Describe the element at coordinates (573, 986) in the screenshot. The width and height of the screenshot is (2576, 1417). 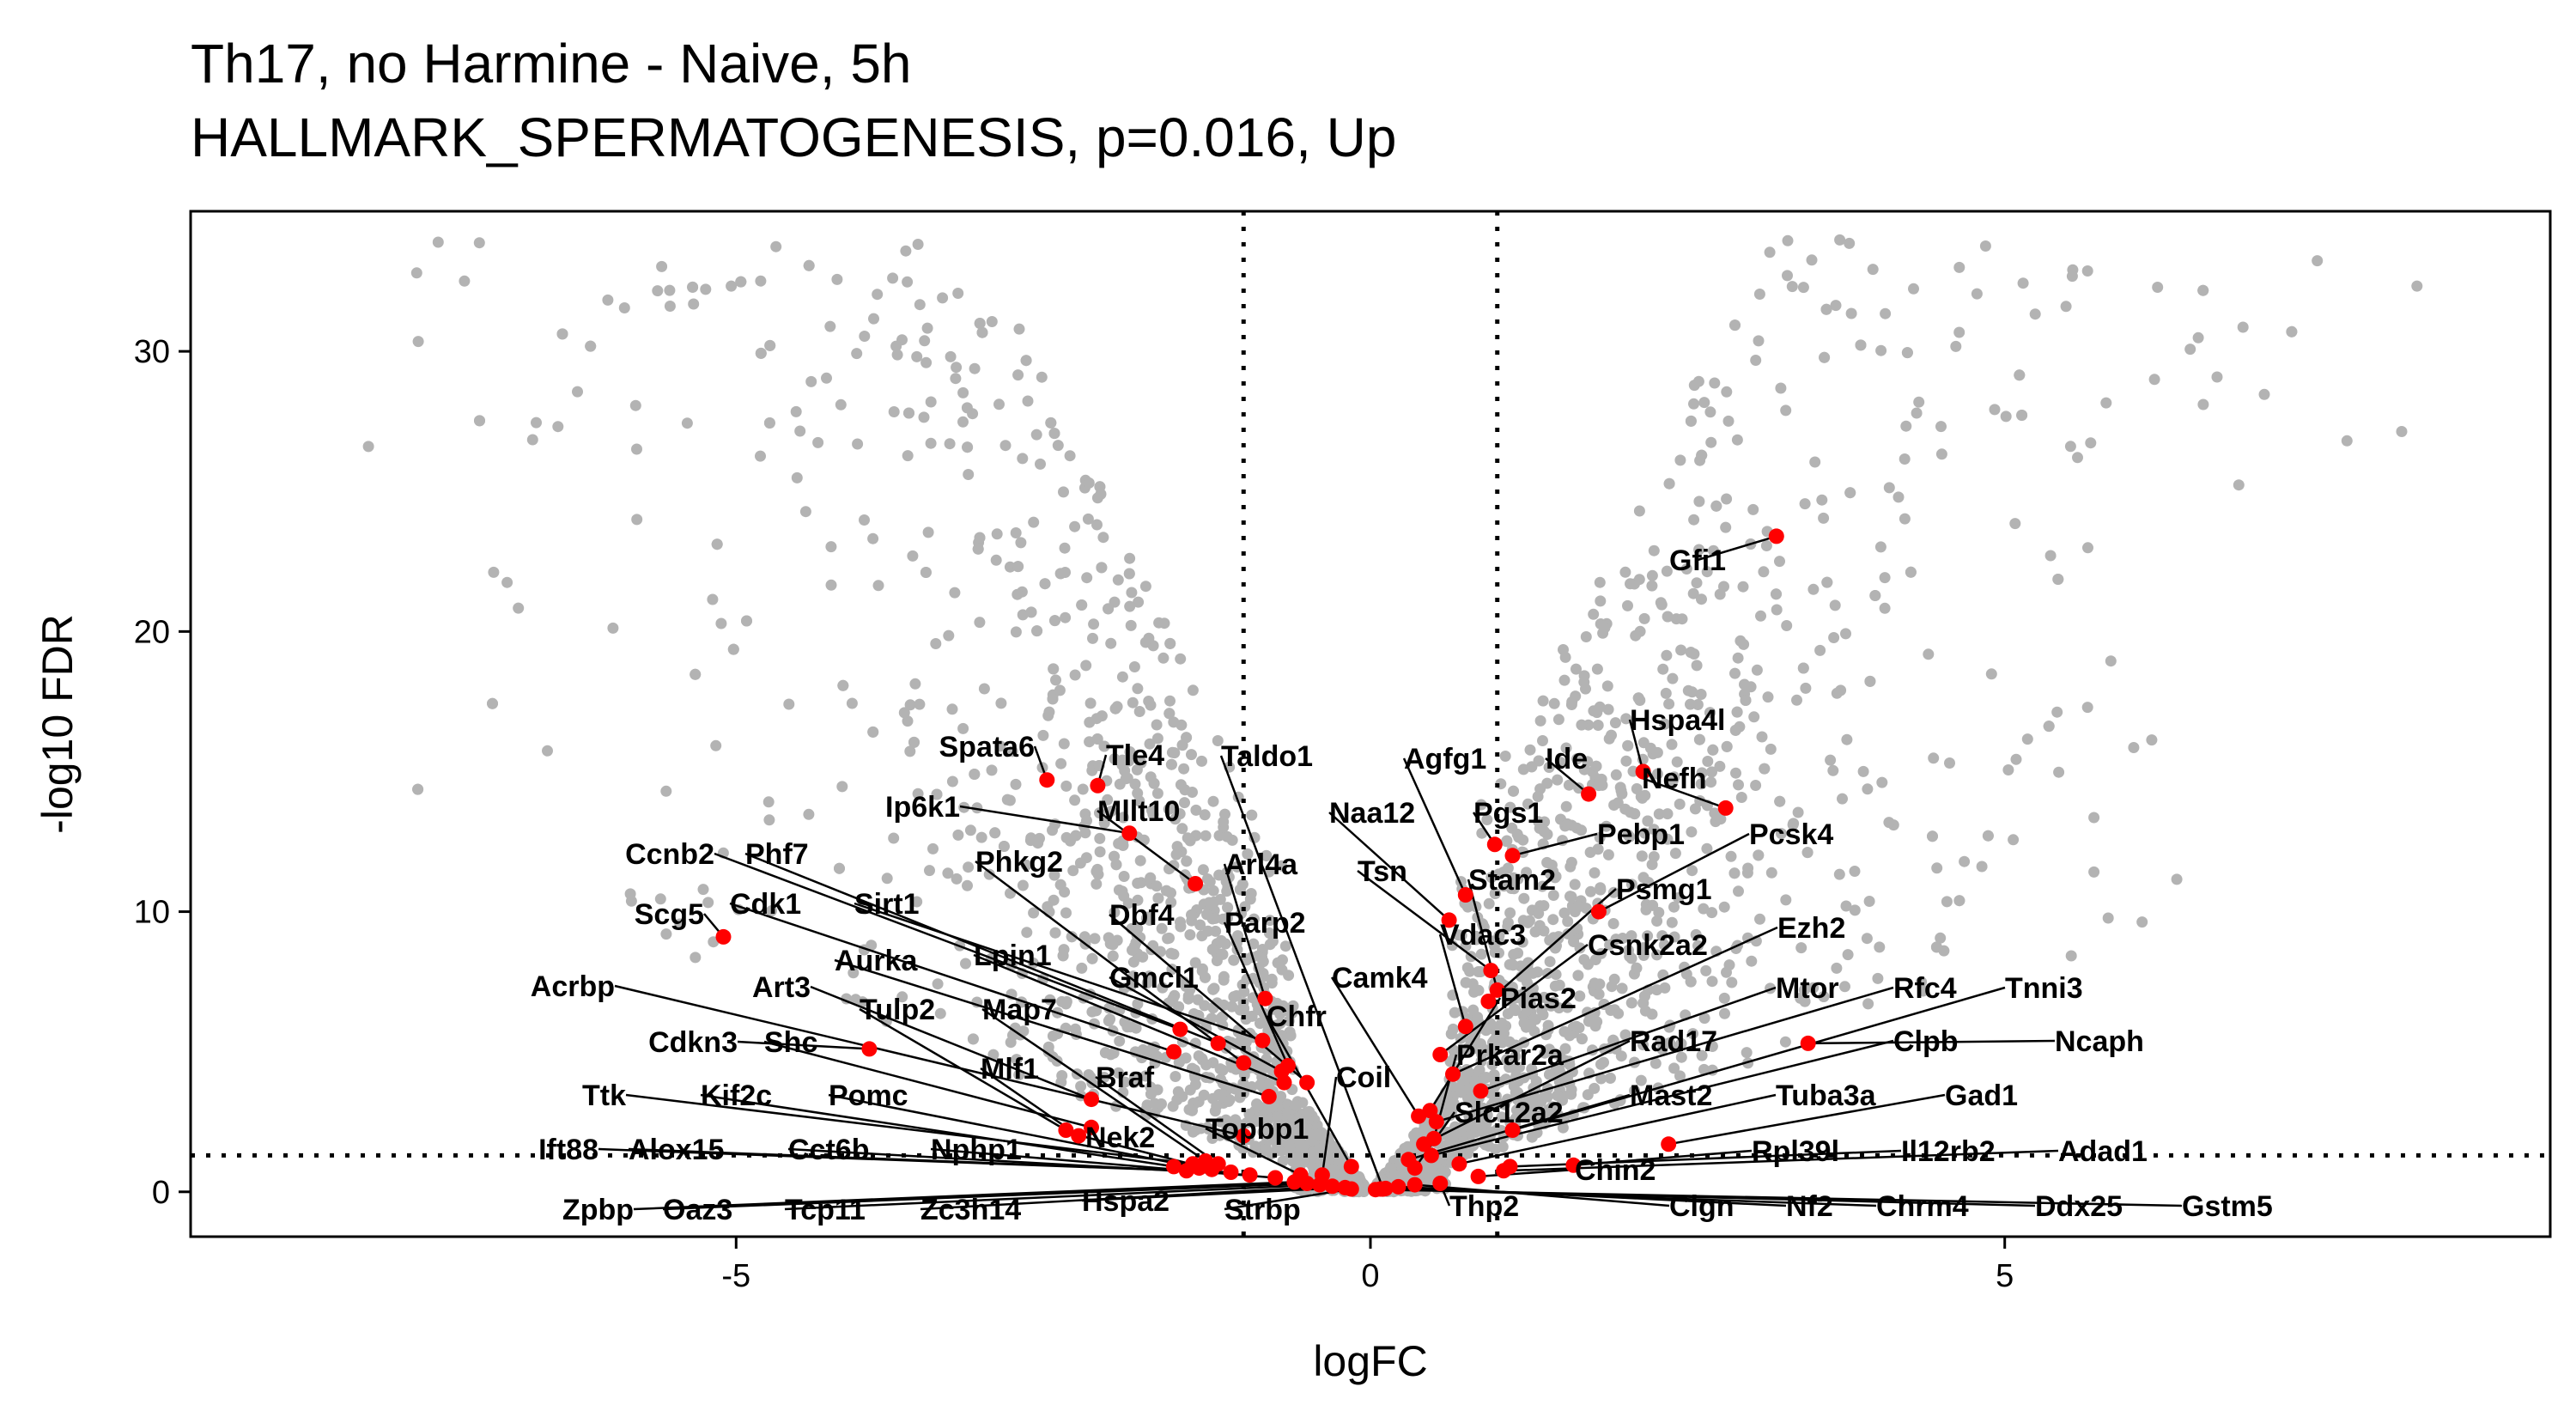
I see `gene-label: Acrbp` at that location.